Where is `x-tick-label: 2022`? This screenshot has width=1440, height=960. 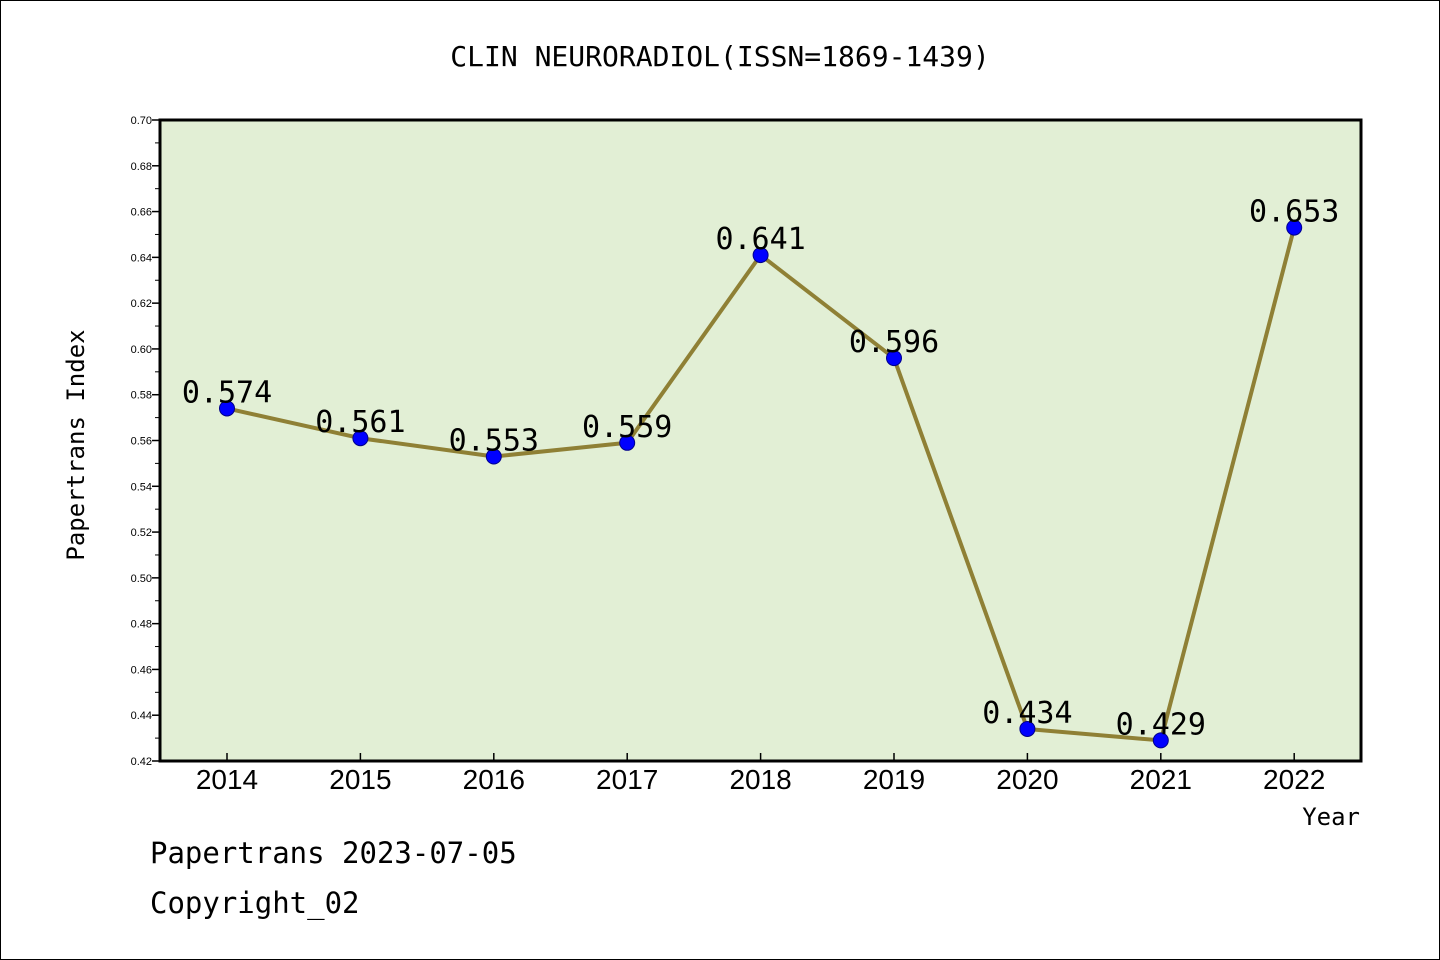 x-tick-label: 2022 is located at coordinates (1294, 779).